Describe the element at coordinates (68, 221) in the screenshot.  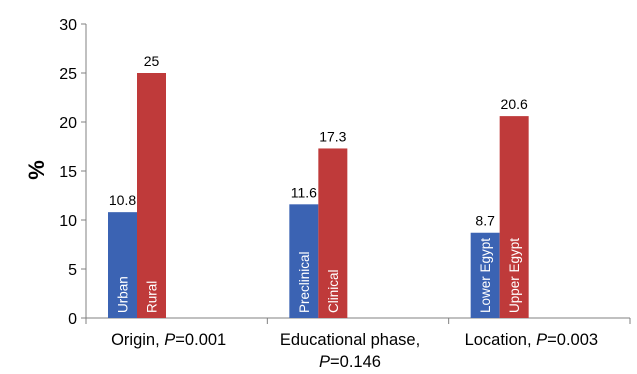
I see `y-tick-label: 10` at that location.